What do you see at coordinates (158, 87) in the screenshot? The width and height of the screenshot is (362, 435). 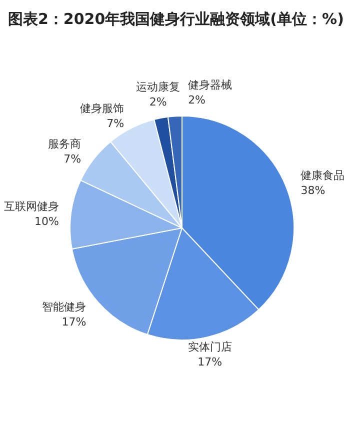 I see `slice-label: 运动康复` at bounding box center [158, 87].